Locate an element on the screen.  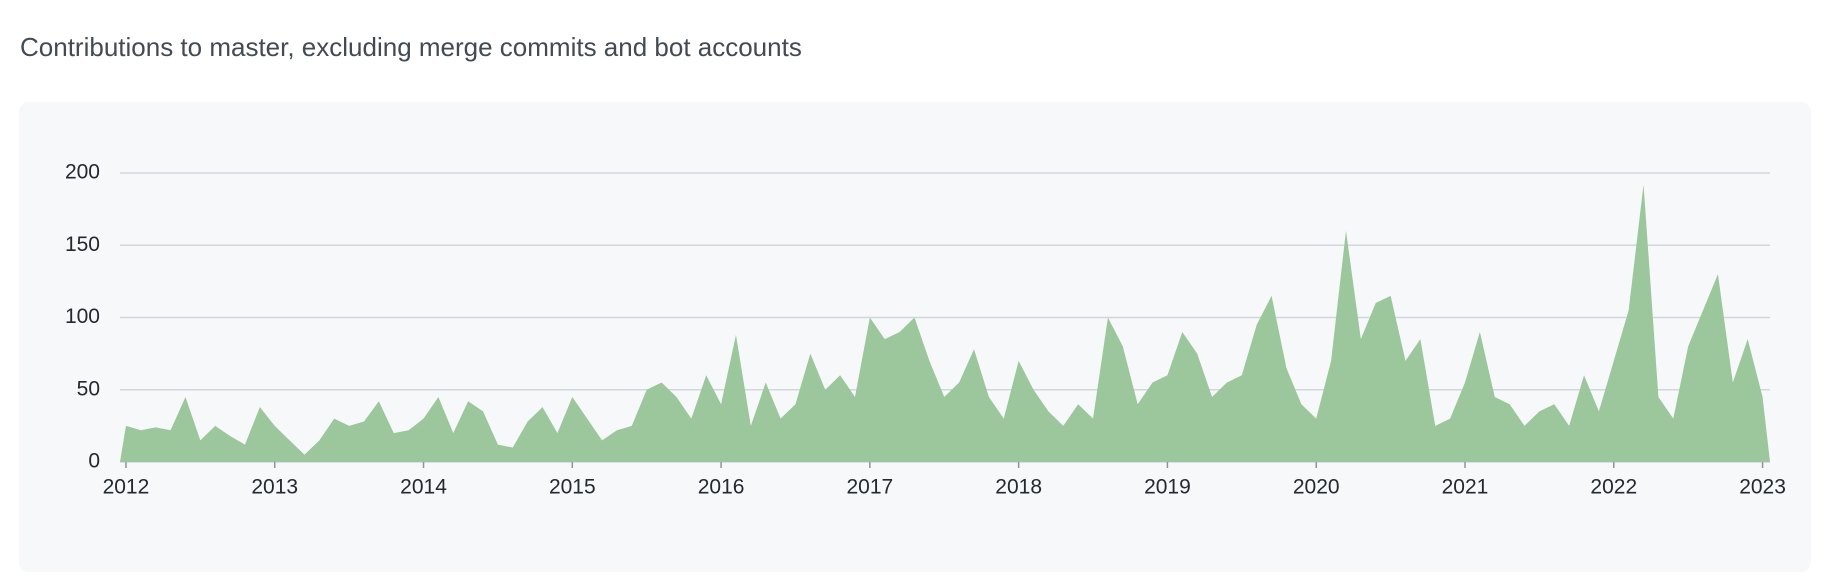
x-tick-label: 2012 is located at coordinates (126, 487).